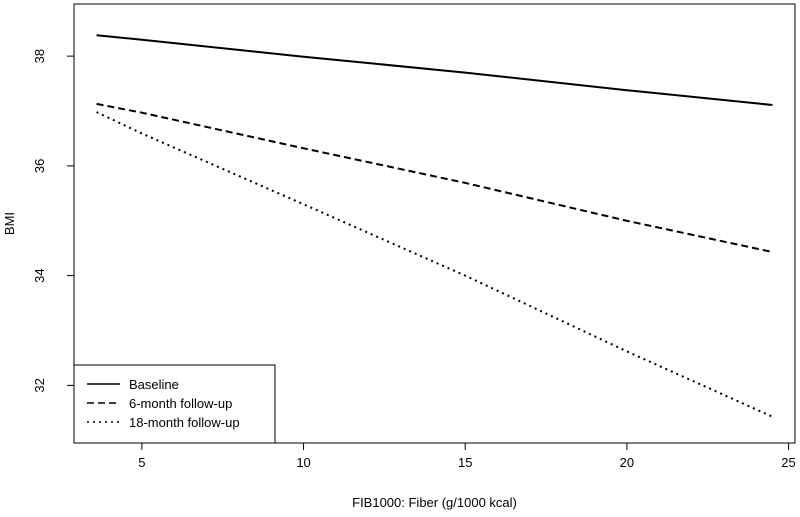  Describe the element at coordinates (39, 385) in the screenshot. I see `y-tick-label: 32` at that location.